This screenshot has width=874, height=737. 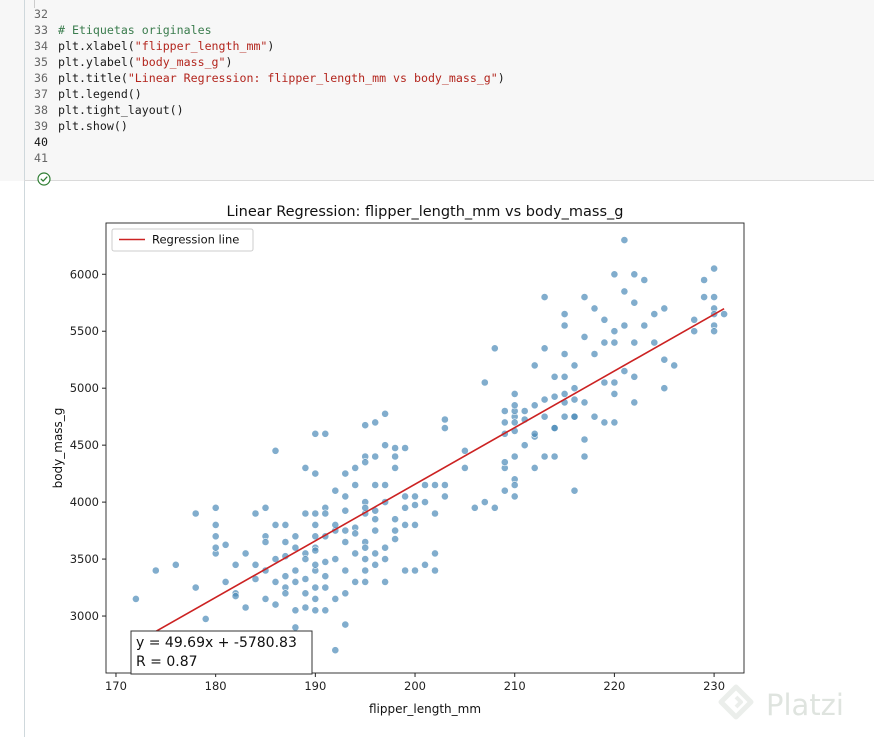 I want to click on code-token: "body_mass_g", so click(x=180, y=62).